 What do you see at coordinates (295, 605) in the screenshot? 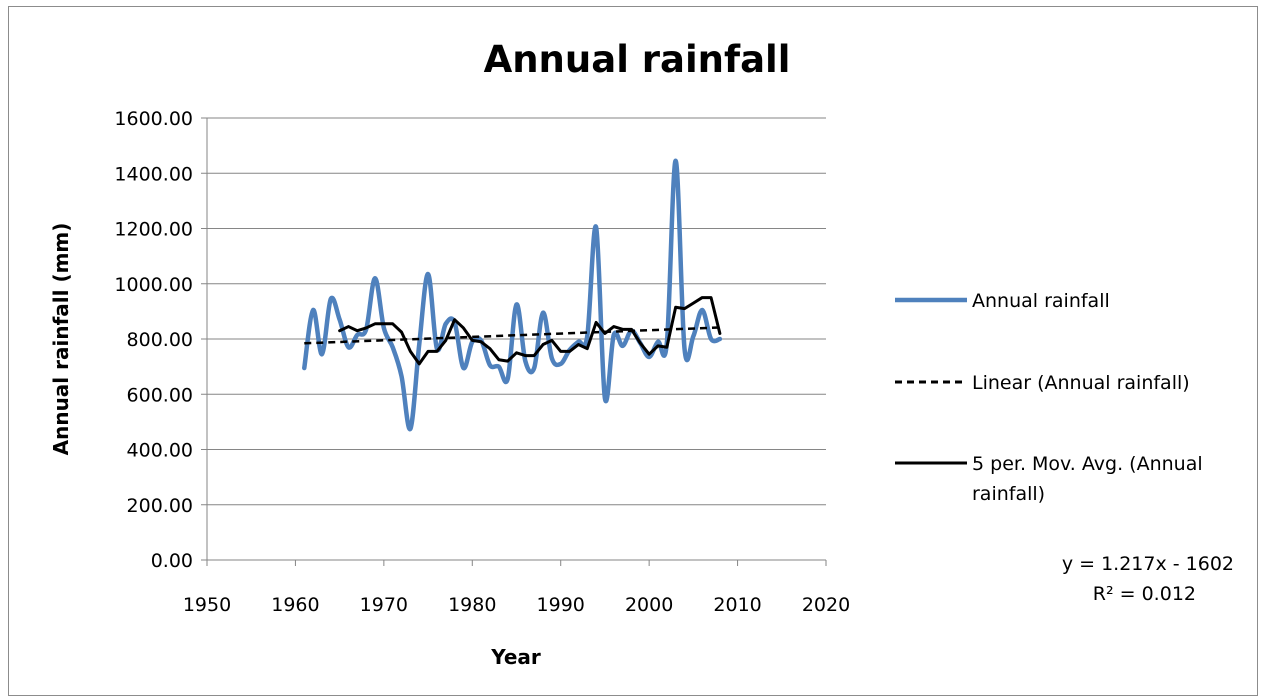
I see `x-tick-label: 1960` at bounding box center [295, 605].